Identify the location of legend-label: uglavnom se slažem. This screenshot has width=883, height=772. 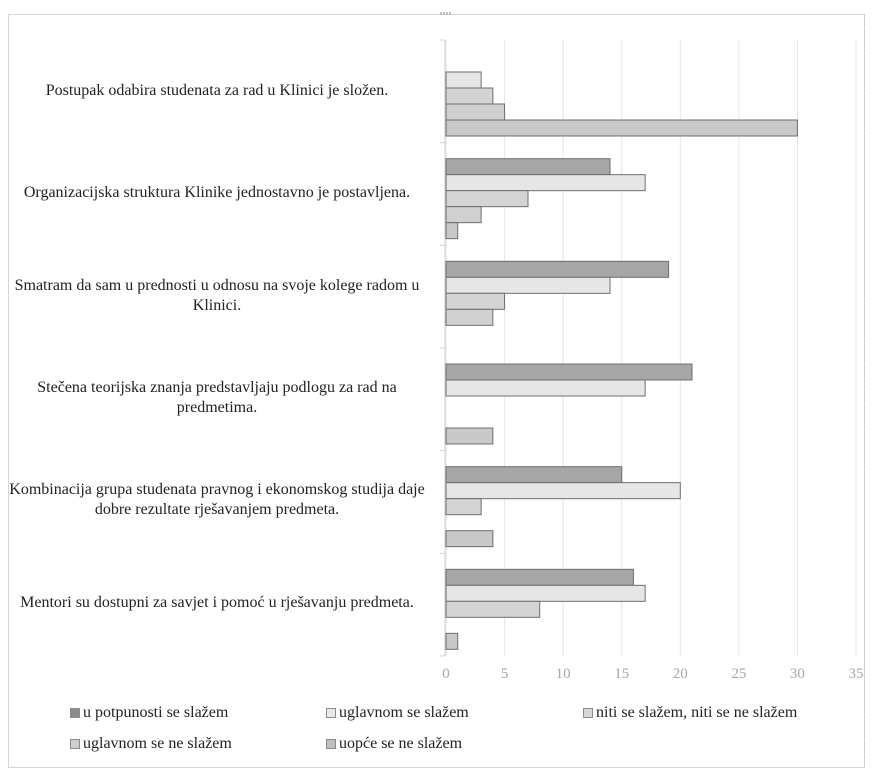
(404, 712).